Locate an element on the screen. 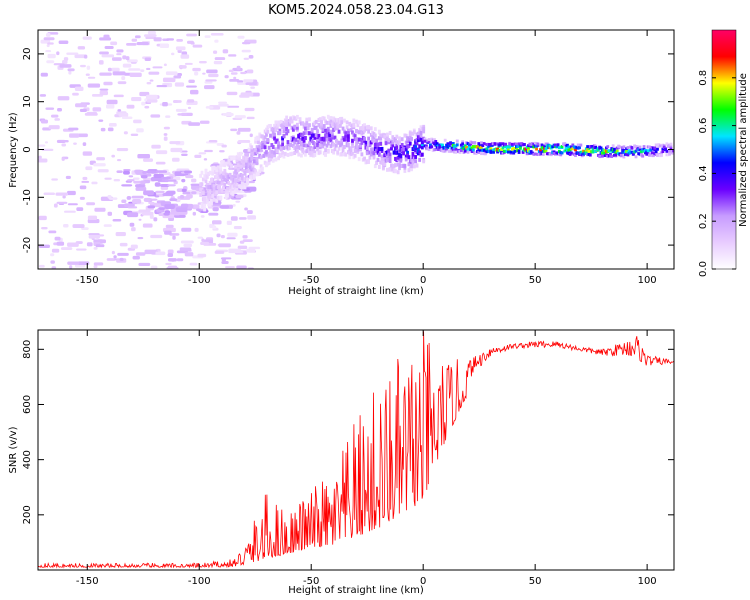  y-tick-label: 20 is located at coordinates (27, 54).